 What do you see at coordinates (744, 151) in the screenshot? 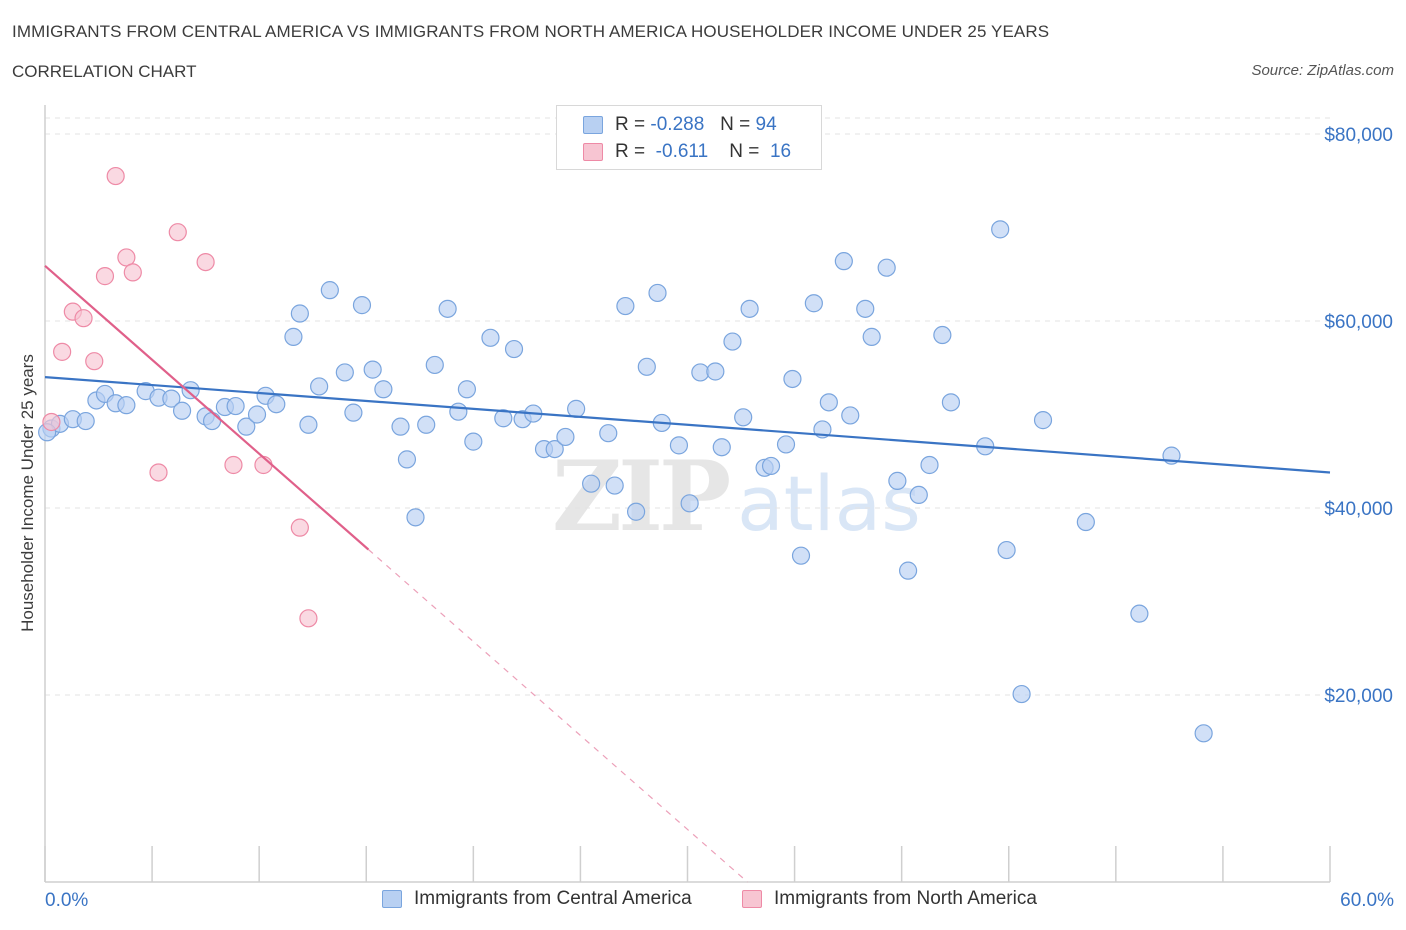
I see `legend-n-label: N =` at bounding box center [744, 151].